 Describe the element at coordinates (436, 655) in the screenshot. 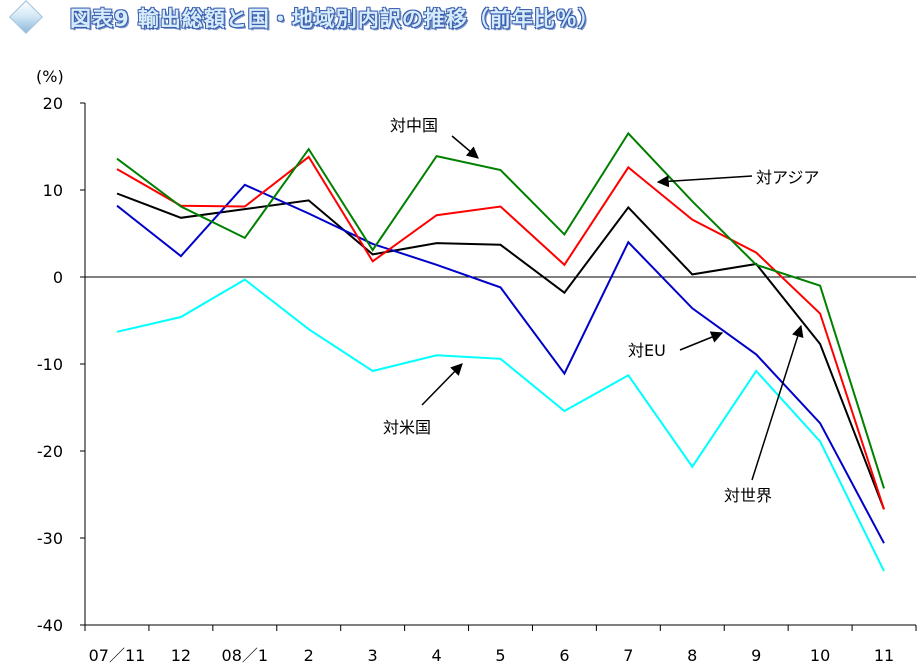

I see `x-tick-label: 4` at that location.